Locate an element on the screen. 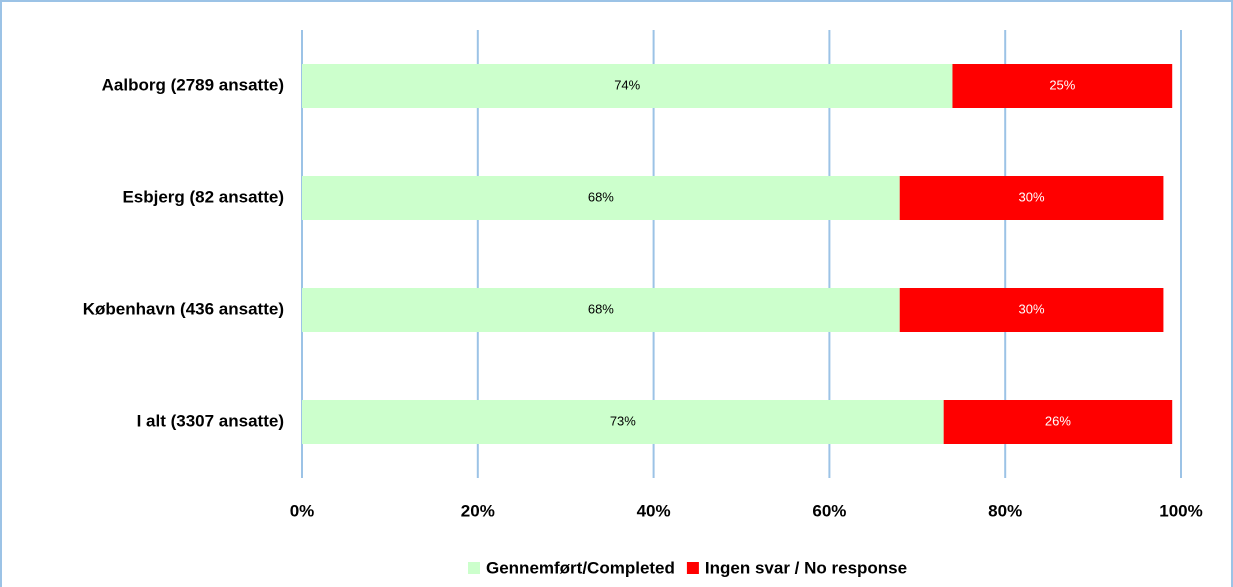 This screenshot has height=587, width=1233. data-label: 73% is located at coordinates (623, 420).